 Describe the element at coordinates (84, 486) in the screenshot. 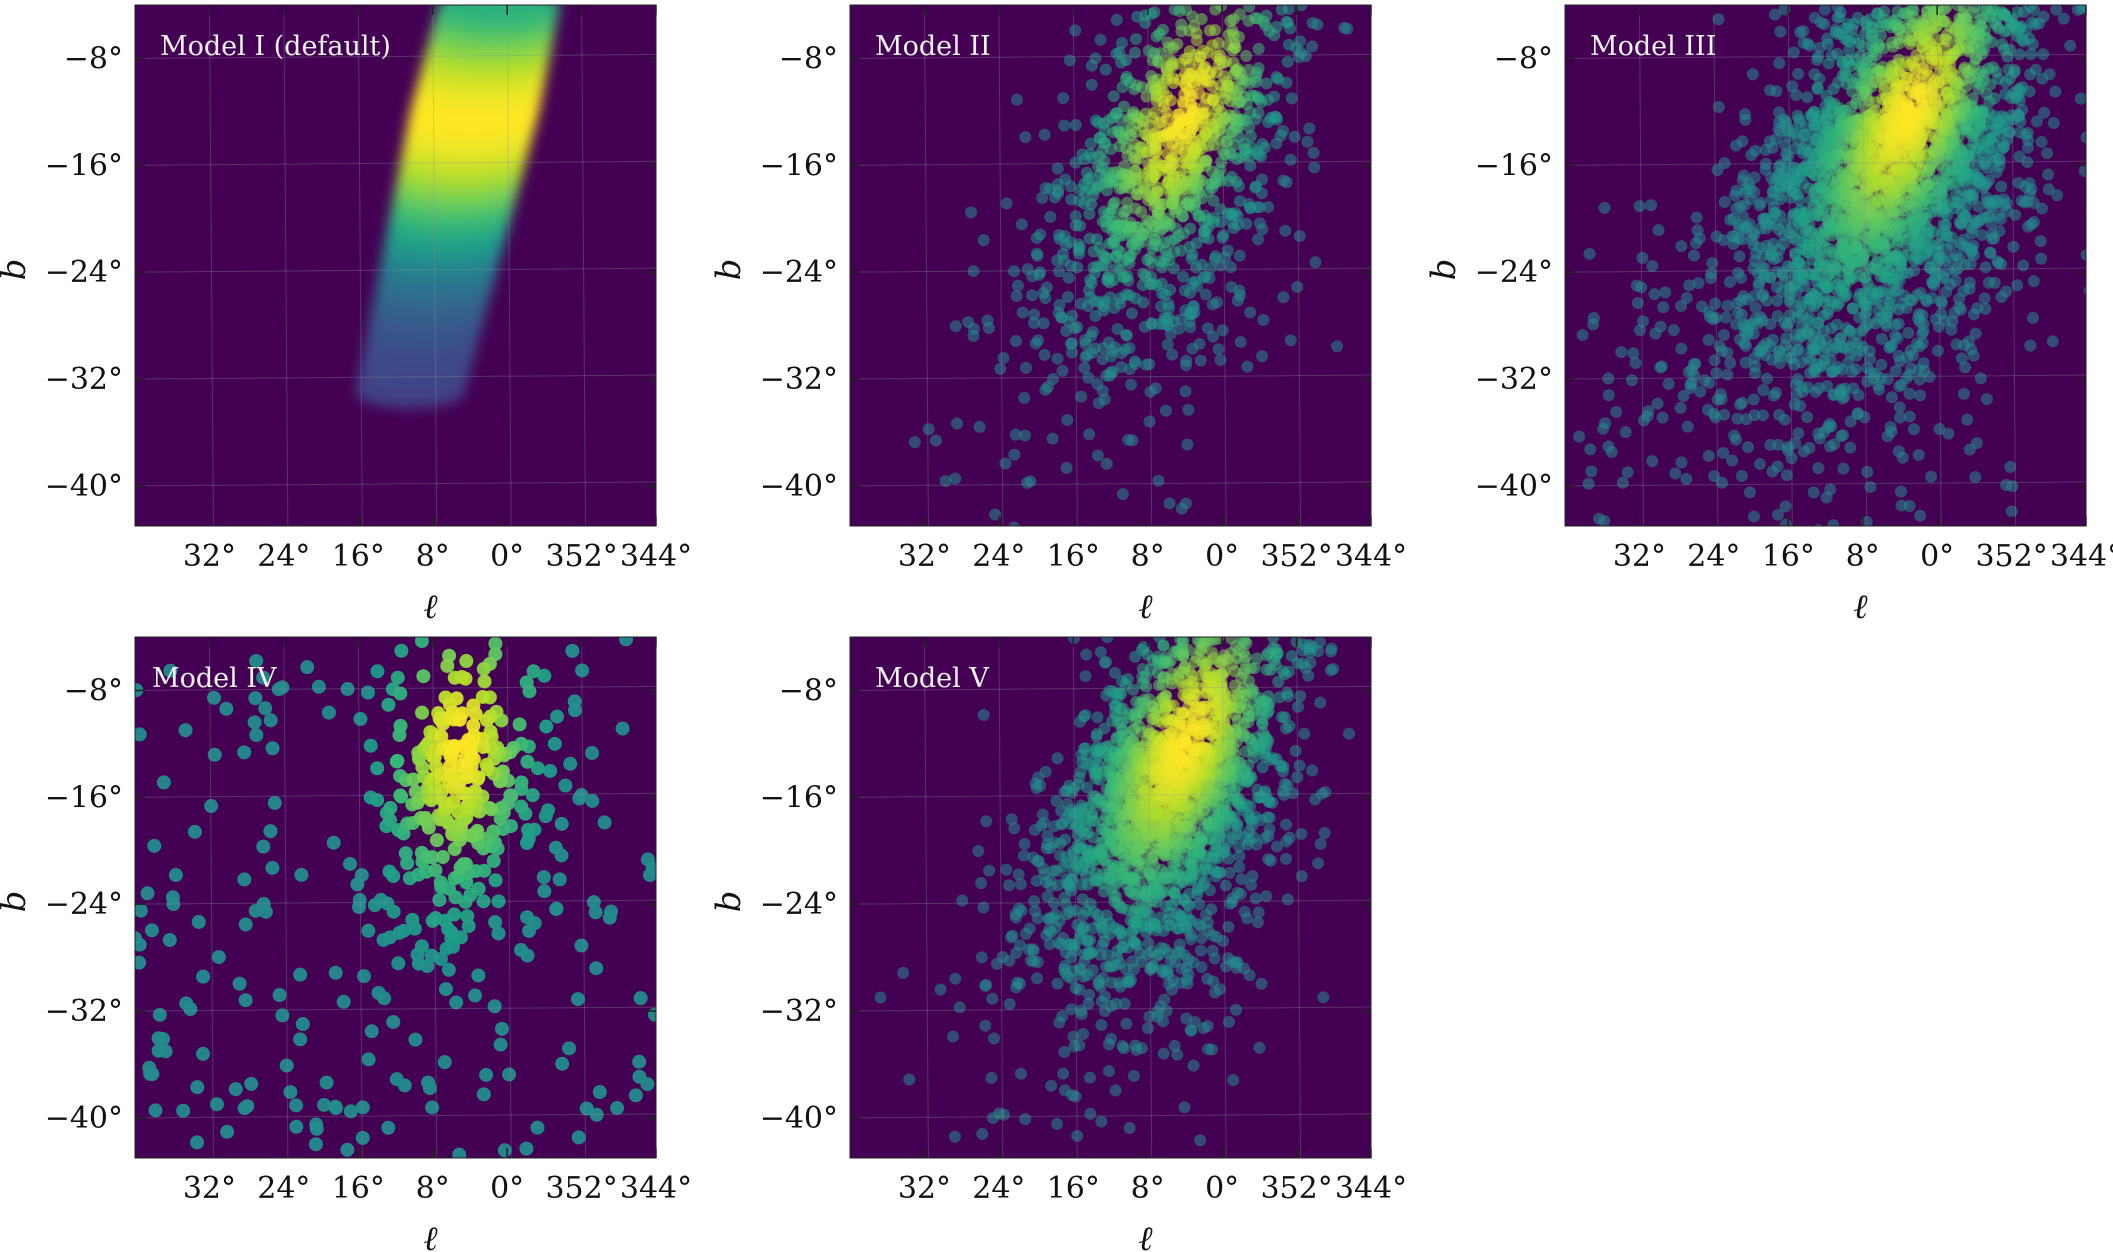

I see `y-tick-label: −40°` at that location.